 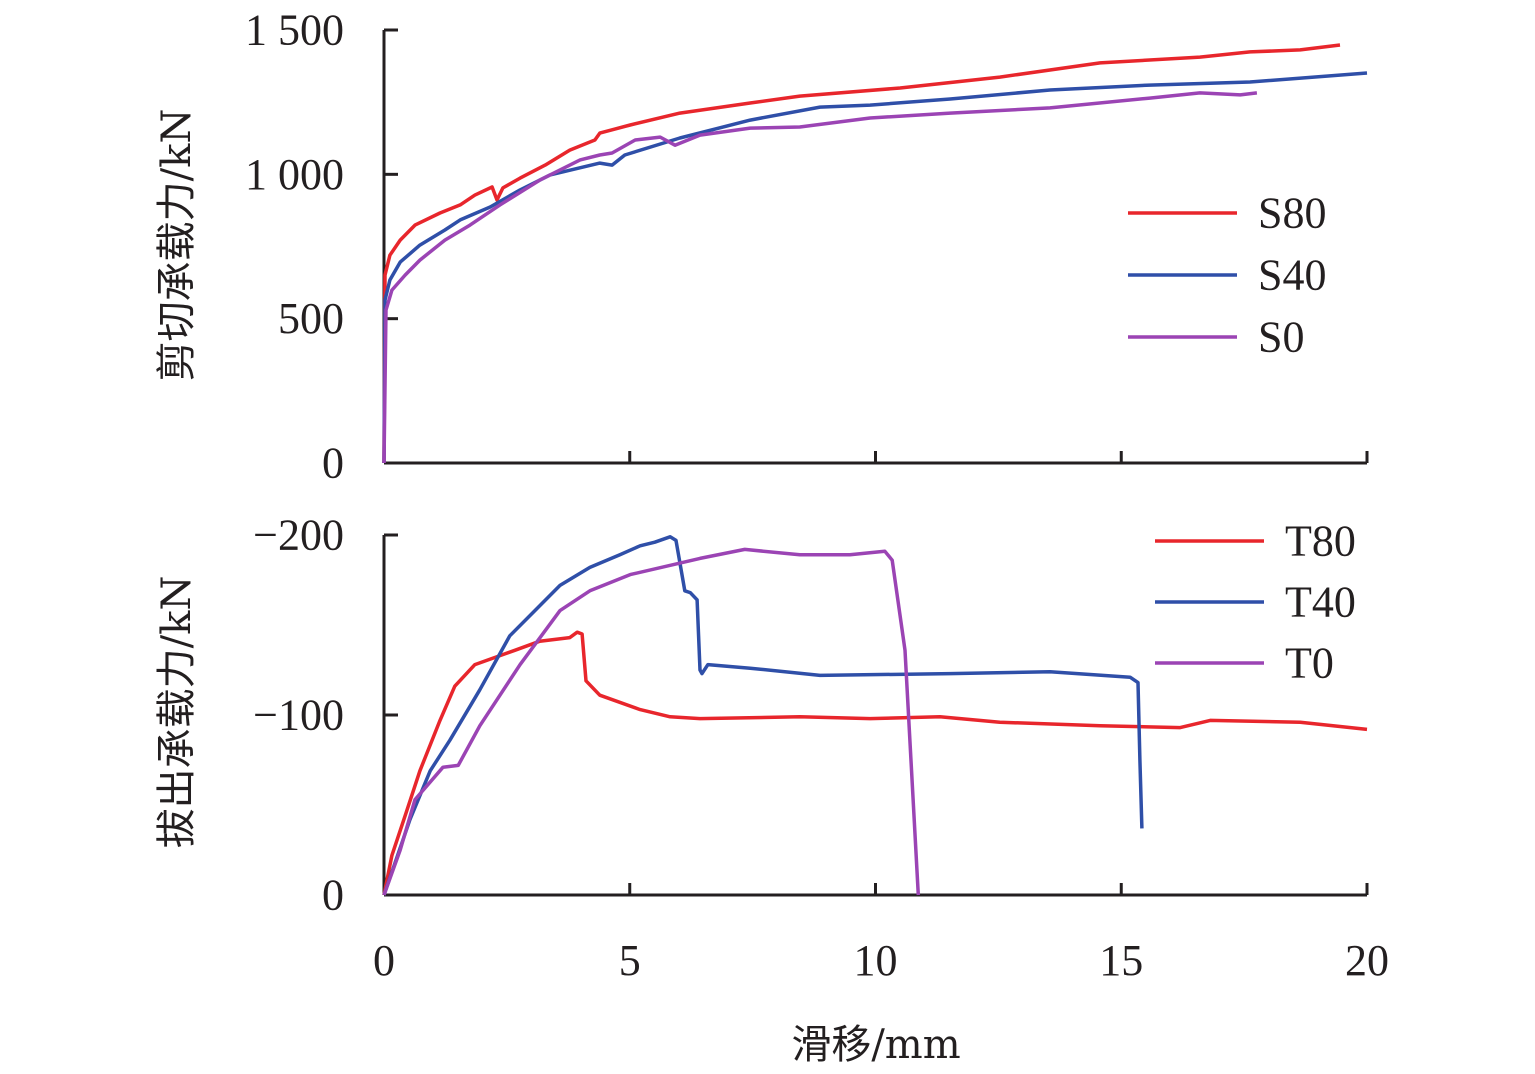 What do you see at coordinates (1320, 541) in the screenshot?
I see `legend-label-t80: T80` at bounding box center [1320, 541].